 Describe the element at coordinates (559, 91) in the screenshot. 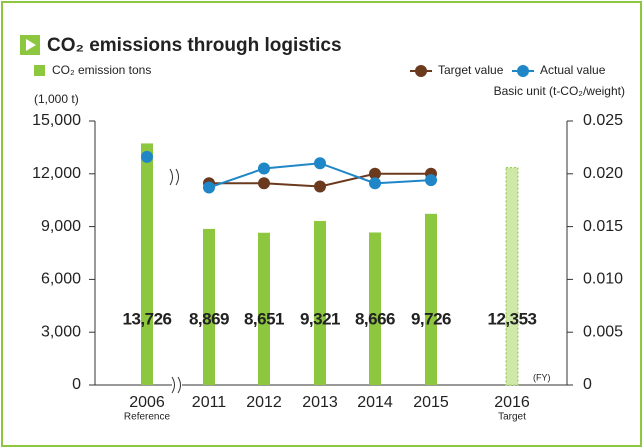

I see `y2-label: Basic unit (t-CO₂/weight)` at that location.